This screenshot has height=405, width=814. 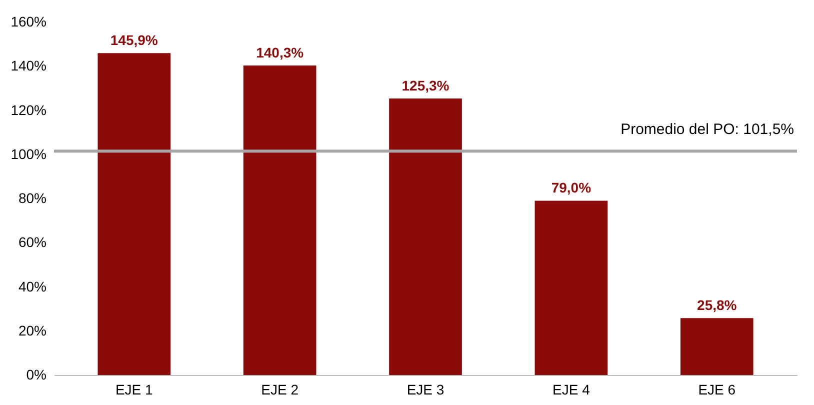 What do you see at coordinates (571, 188) in the screenshot?
I see `data-label: 79,0%` at bounding box center [571, 188].